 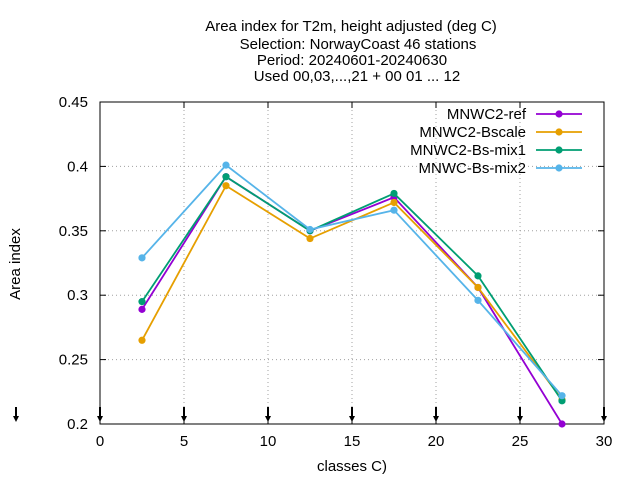 What do you see at coordinates (357, 76) in the screenshot?
I see `title-line-4: Used 00,03,...,21 + 00 01 ... 12` at bounding box center [357, 76].